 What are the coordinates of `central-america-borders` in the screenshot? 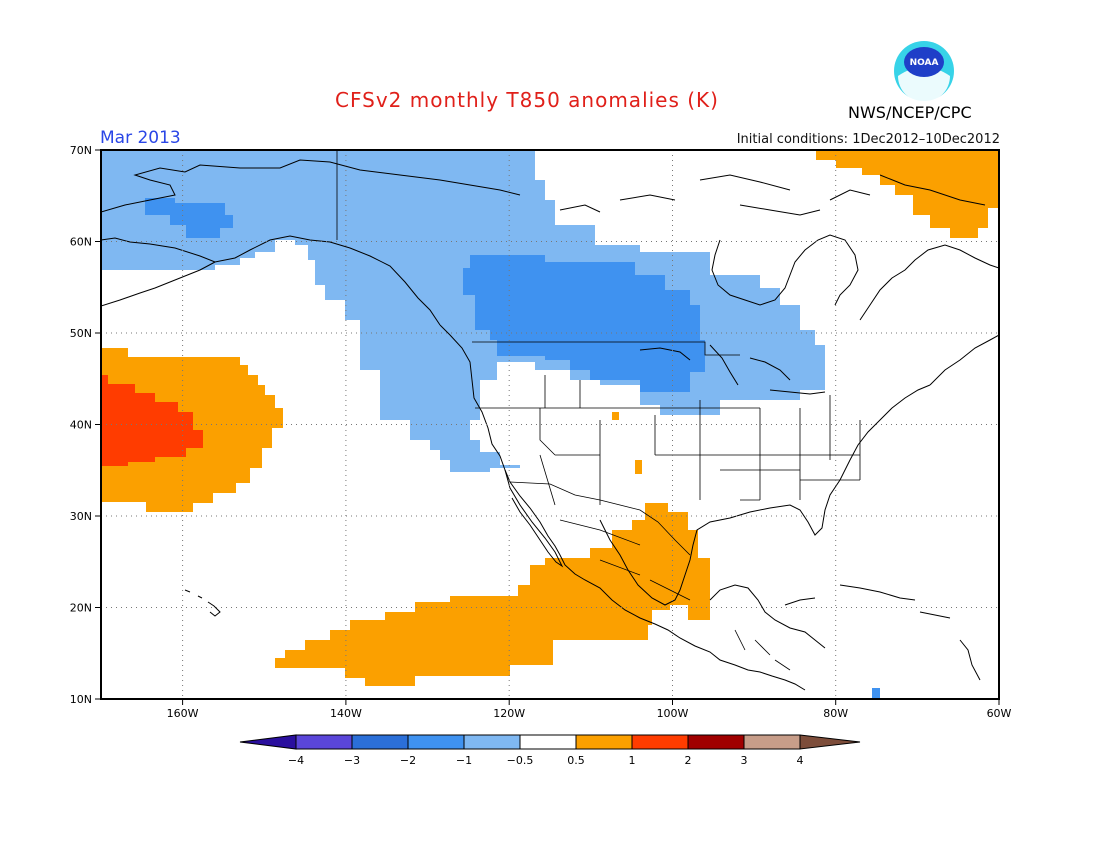 It's located at (762, 650).